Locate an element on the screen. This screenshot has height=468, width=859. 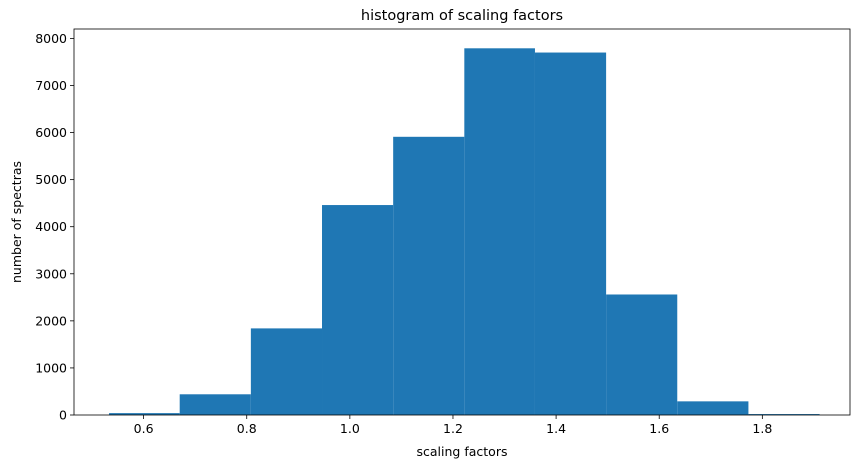
x-tick-label: 1.8 is located at coordinates (762, 428).